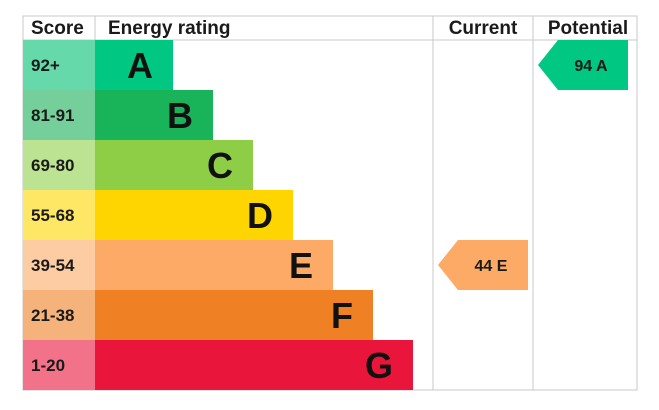 This screenshot has height=410, width=659. I want to click on band-bar-e, so click(214, 265).